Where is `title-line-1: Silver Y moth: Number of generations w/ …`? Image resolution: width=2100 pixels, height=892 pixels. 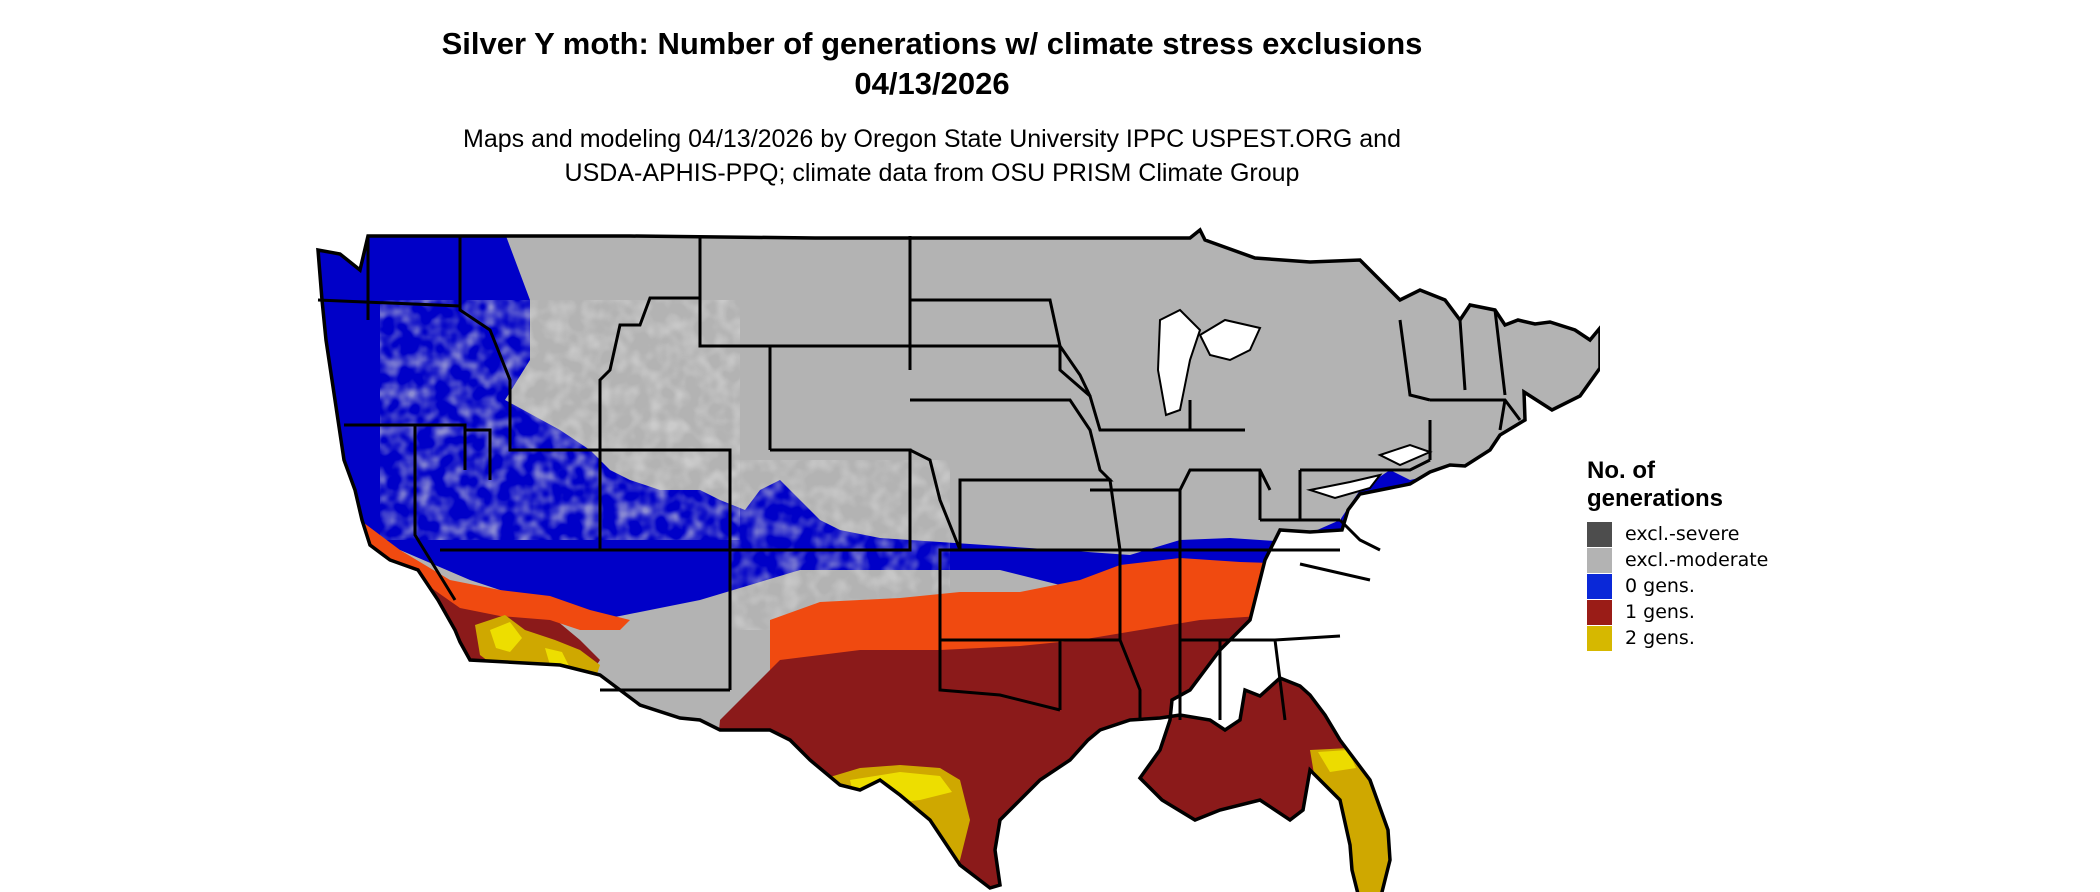 title-line-1: Silver Y moth: Number of generations w/ … is located at coordinates (932, 43).